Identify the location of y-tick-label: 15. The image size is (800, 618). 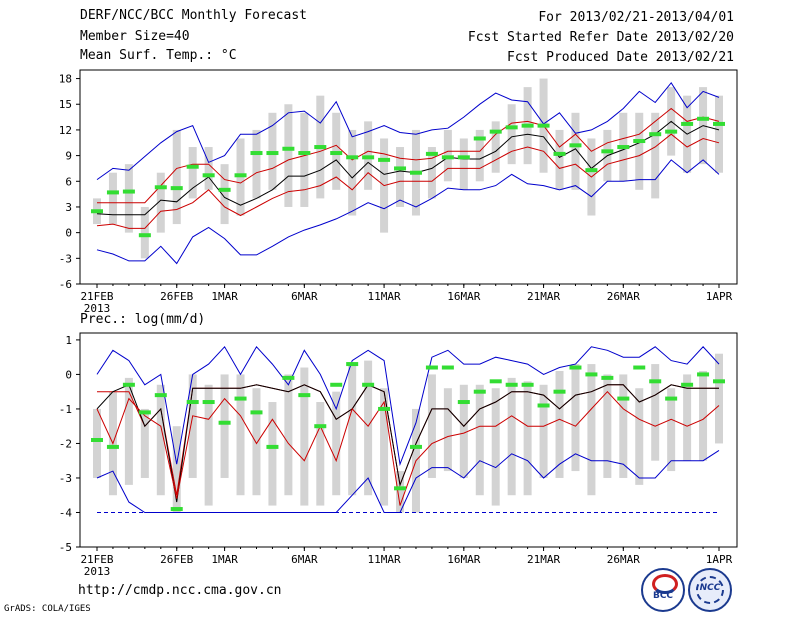
(65, 104).